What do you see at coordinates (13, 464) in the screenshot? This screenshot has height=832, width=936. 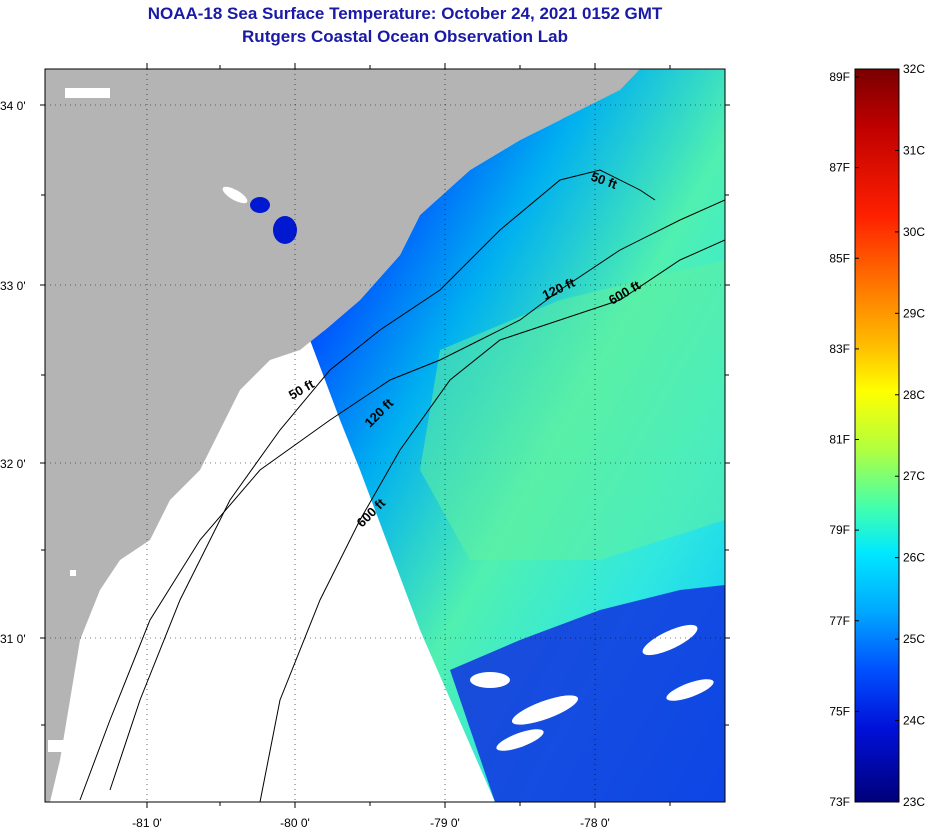 I see `lat-label-32: 32 0'` at bounding box center [13, 464].